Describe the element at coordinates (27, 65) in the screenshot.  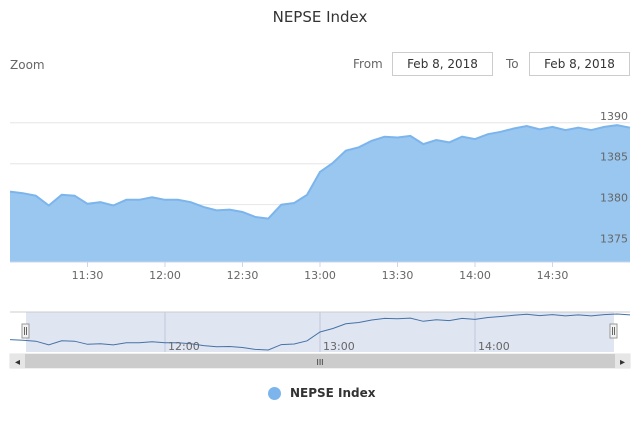
I see `zoom-label: Zoom` at that location.